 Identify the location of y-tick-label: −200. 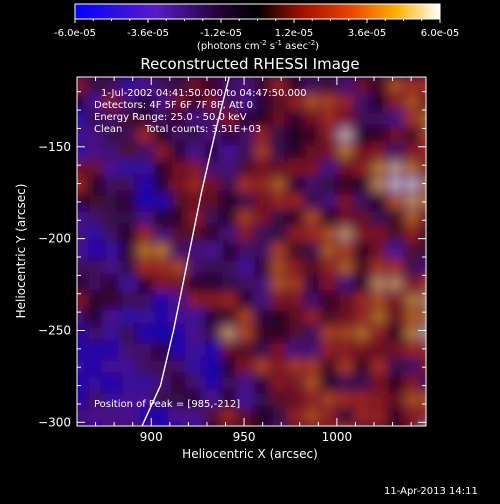
(54, 239).